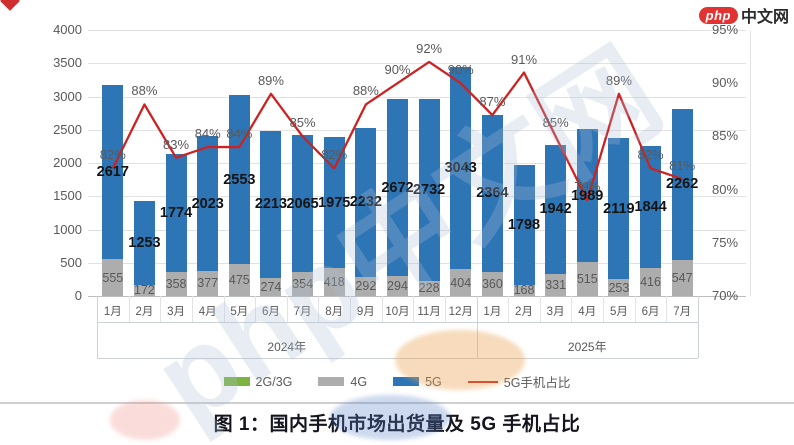 The height and width of the screenshot is (445, 794). Describe the element at coordinates (302, 123) in the screenshot. I see `line-label-5g-share: 85%` at that location.